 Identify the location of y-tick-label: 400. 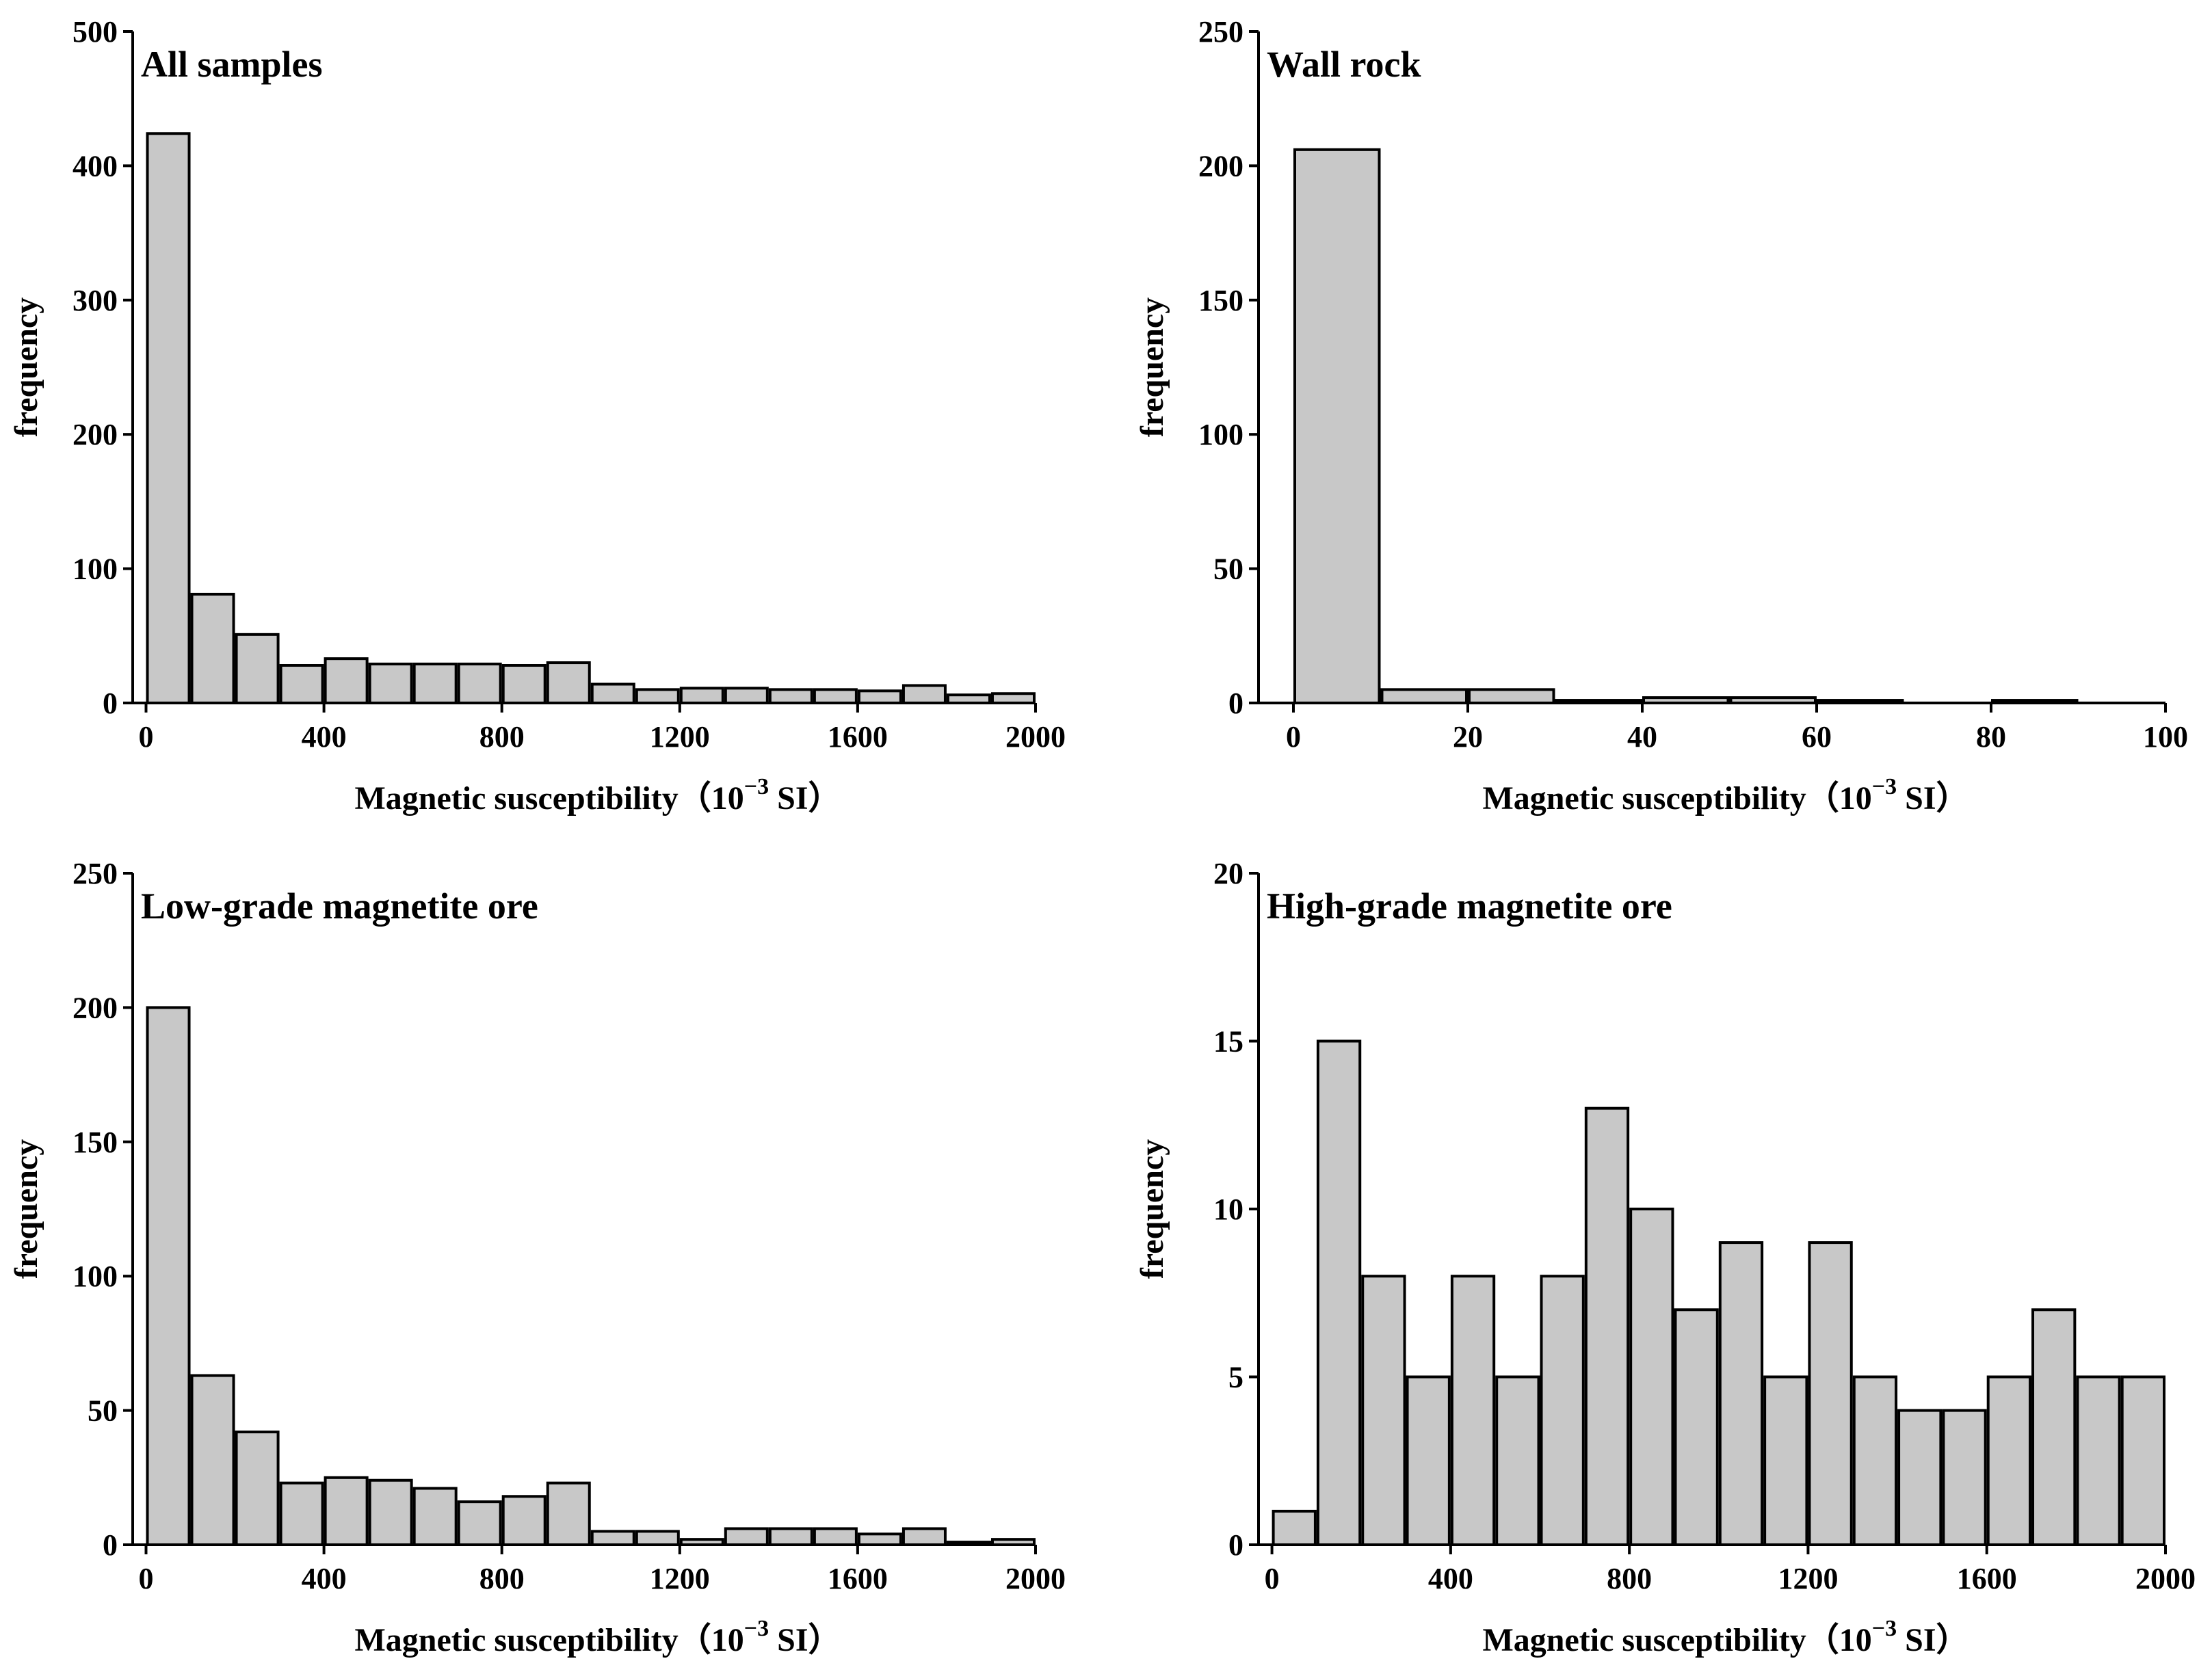
(96, 166).